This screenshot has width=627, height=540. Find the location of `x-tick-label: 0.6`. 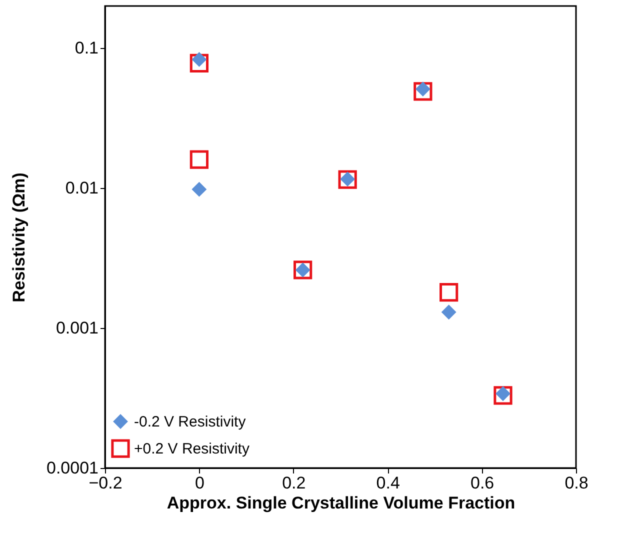

x-tick-label: 0.6 is located at coordinates (482, 483).